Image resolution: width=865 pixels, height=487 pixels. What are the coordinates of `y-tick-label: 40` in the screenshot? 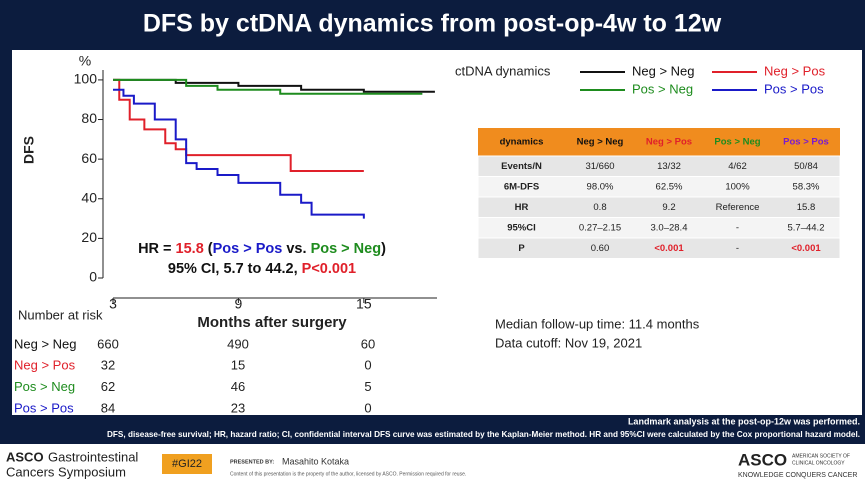 It's located at (89, 197).